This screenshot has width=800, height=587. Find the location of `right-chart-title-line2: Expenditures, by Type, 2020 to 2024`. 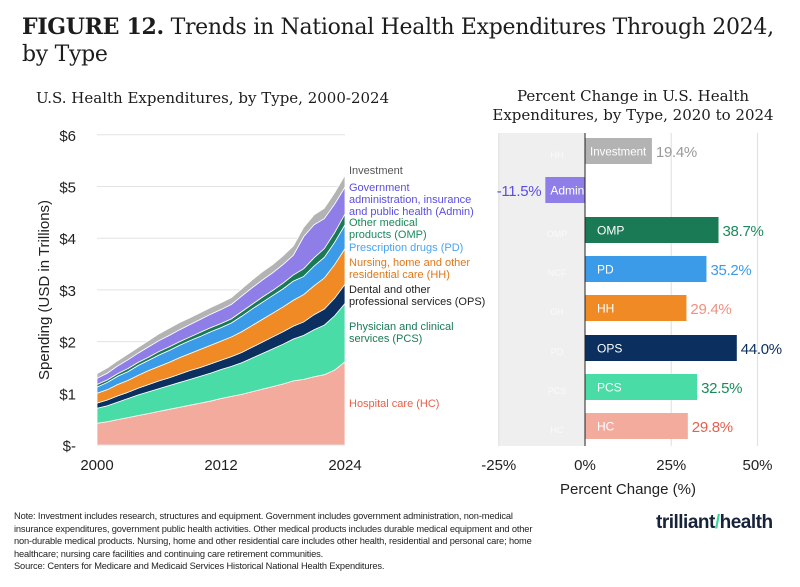

right-chart-title-line2: Expenditures, by Type, 2020 to 2024 is located at coordinates (633, 115).